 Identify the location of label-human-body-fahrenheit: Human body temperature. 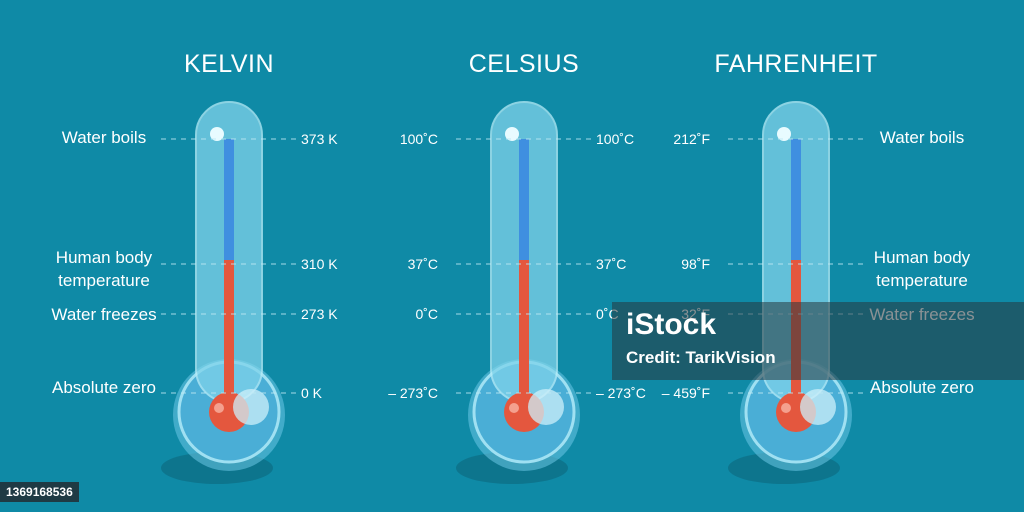
(922, 269).